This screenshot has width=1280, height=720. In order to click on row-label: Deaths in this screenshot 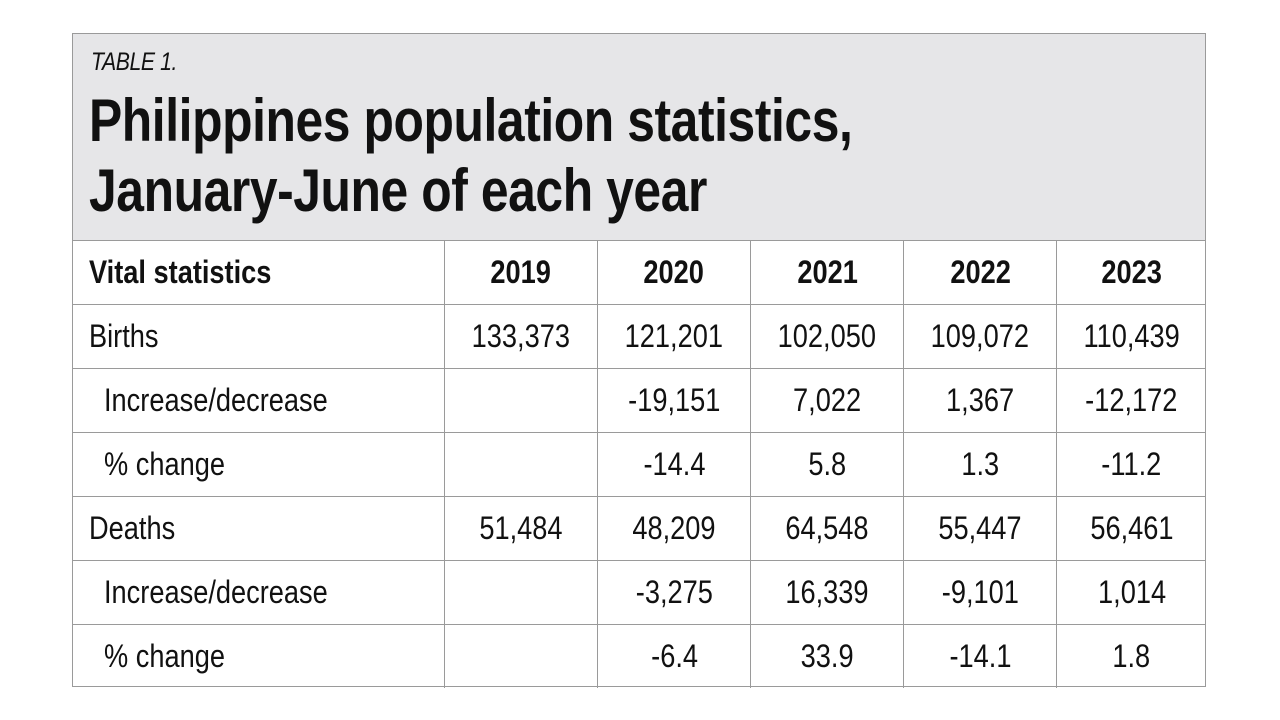, I will do `click(259, 528)`.